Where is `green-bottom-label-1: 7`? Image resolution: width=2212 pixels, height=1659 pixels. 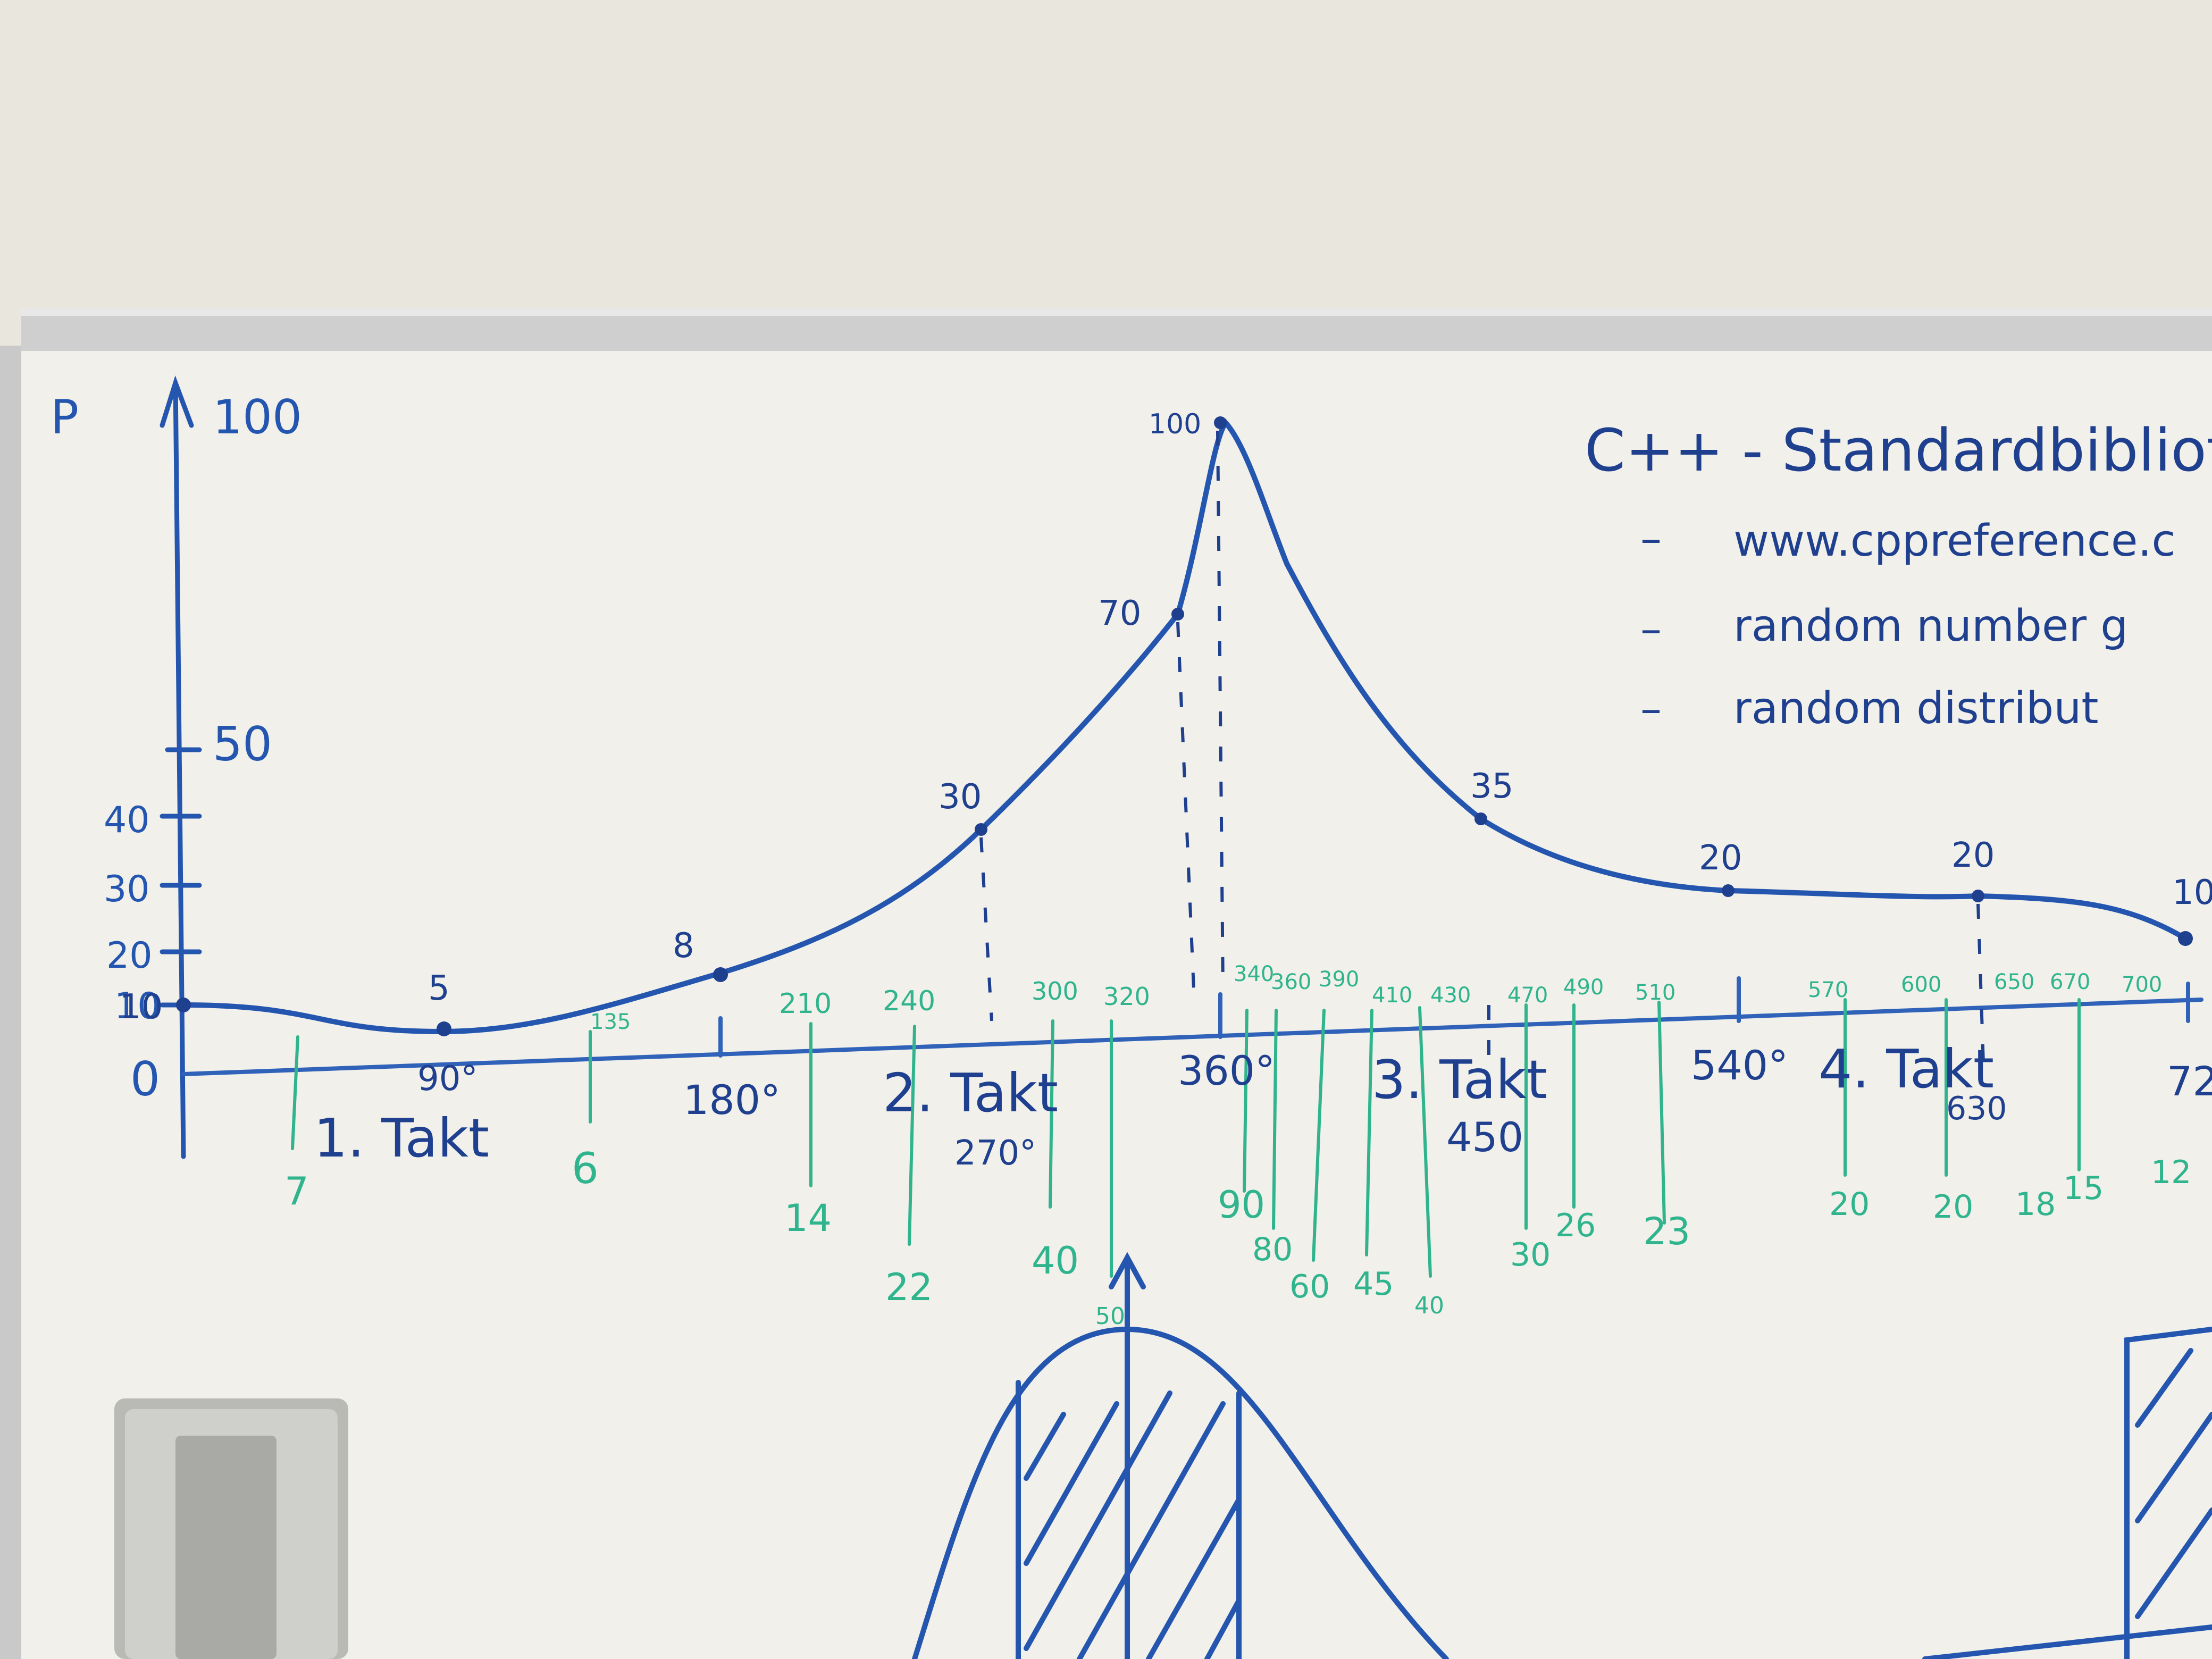
green-bottom-label-1: 7 is located at coordinates (296, 1191).